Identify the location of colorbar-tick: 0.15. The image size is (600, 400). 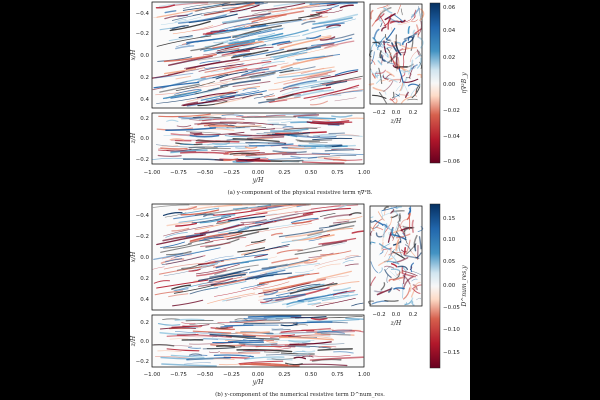
(449, 219).